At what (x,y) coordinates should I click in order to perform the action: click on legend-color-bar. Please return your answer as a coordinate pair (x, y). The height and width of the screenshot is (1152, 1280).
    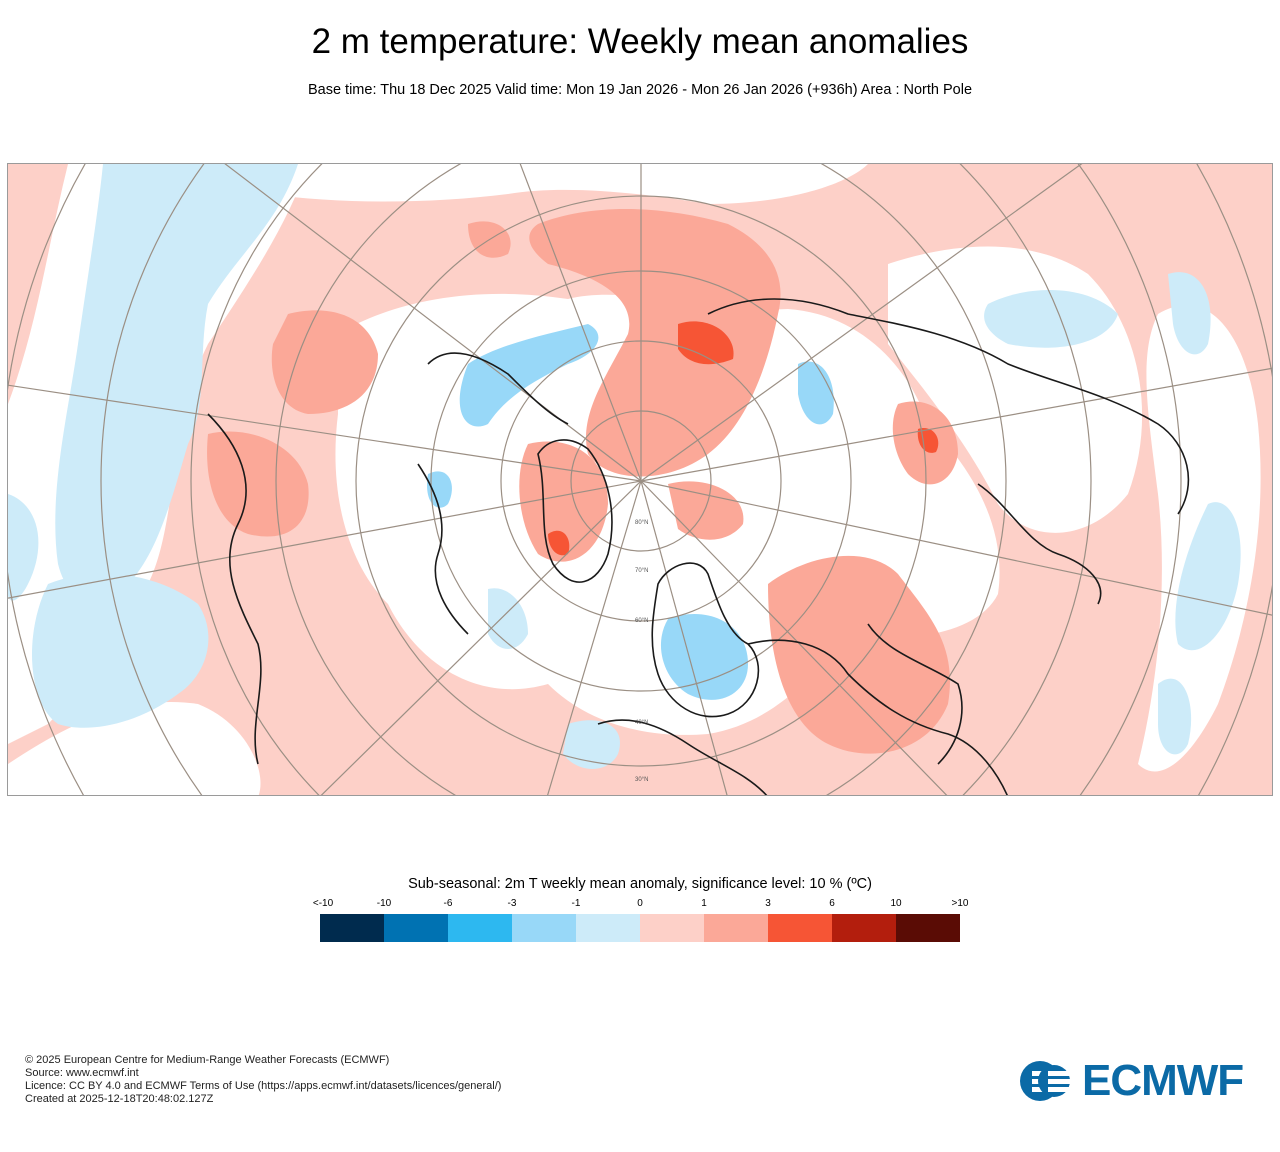
    Looking at the image, I should click on (640, 928).